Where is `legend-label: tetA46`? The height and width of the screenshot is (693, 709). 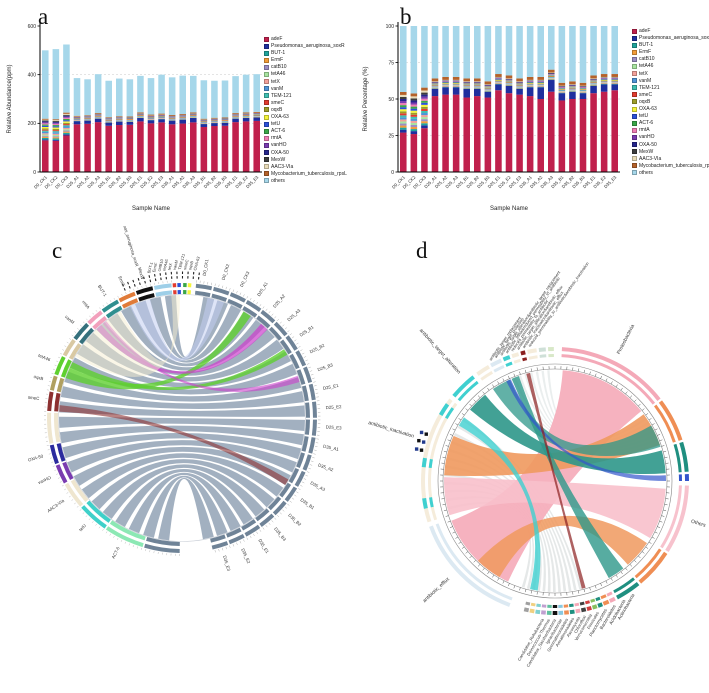
legend-label: tetA46 is located at coordinates (278, 74).